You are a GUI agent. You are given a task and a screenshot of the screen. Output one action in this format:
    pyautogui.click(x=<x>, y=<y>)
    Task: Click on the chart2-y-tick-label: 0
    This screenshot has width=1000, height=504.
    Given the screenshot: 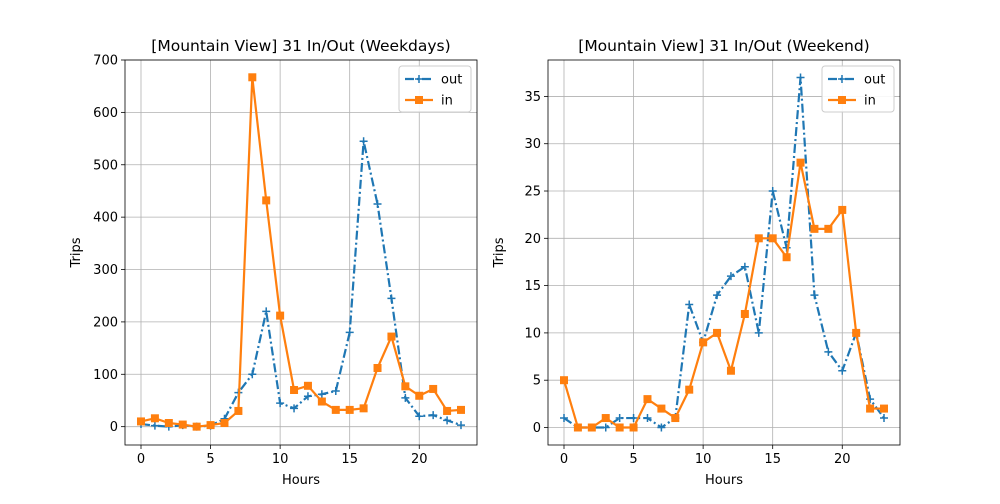 What is the action you would take?
    pyautogui.click(x=537, y=428)
    